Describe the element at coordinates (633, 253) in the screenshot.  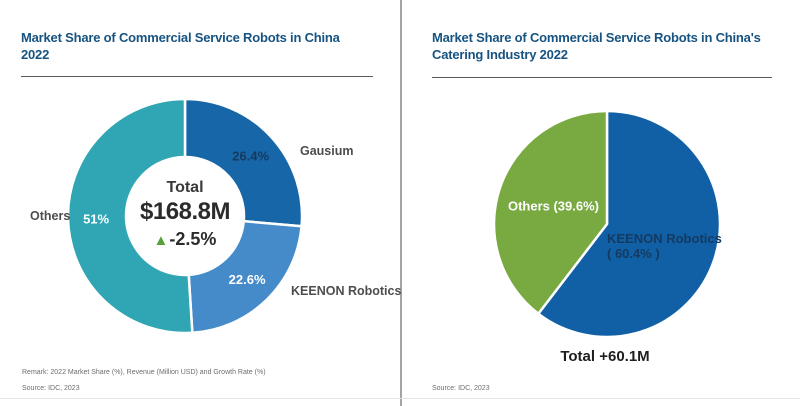
I see `pie-label-keenon-share: ( 60.4% )` at that location.